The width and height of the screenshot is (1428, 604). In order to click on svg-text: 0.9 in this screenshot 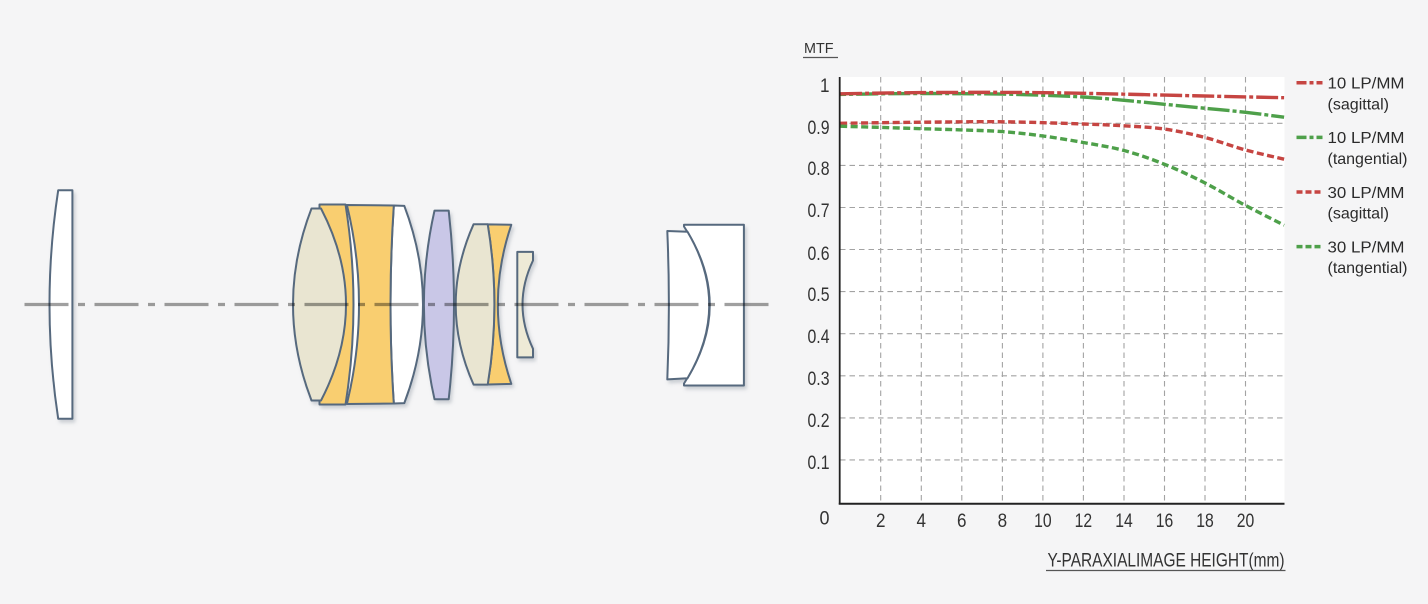, I will do `click(819, 128)`.